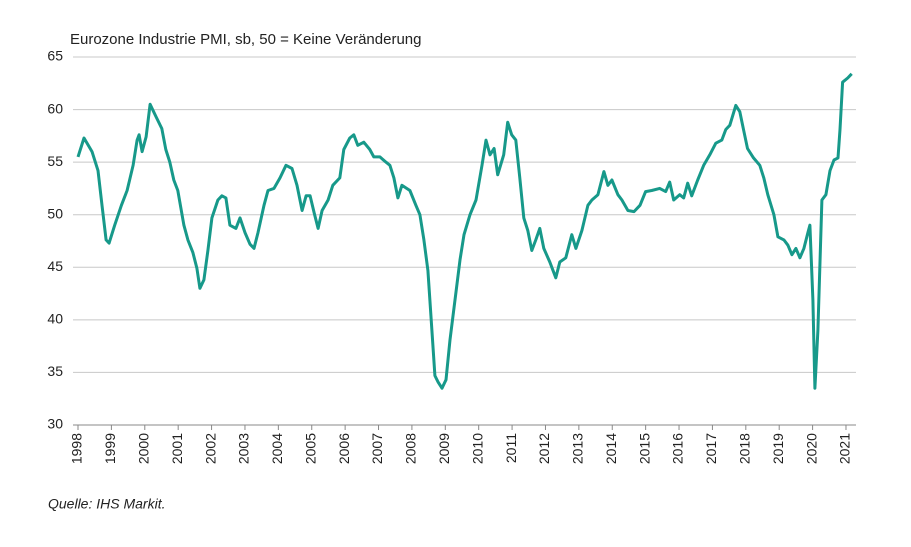 The width and height of the screenshot is (911, 547). I want to click on y-tick-label: 30, so click(55, 424).